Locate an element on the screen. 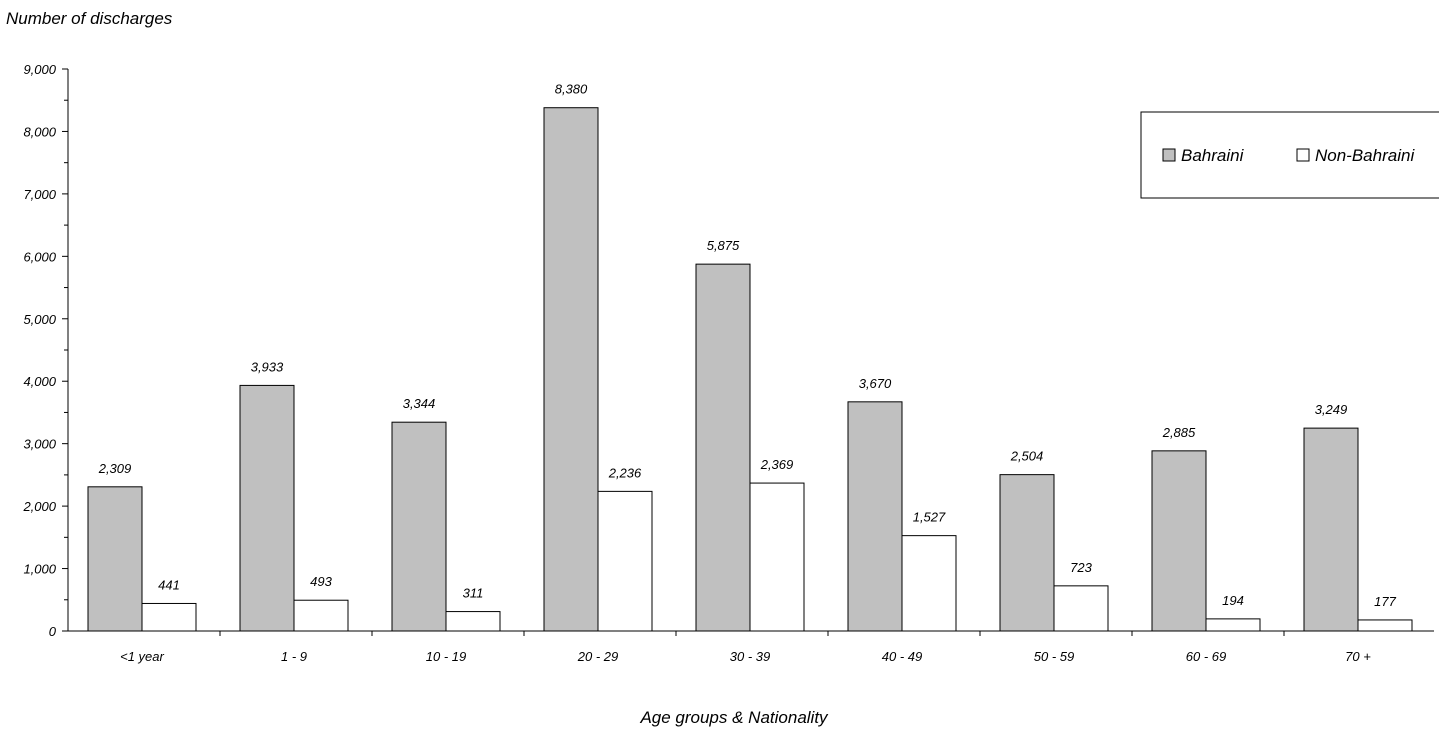 This screenshot has height=736, width=1439. legend-label: Bahraini is located at coordinates (1213, 155).